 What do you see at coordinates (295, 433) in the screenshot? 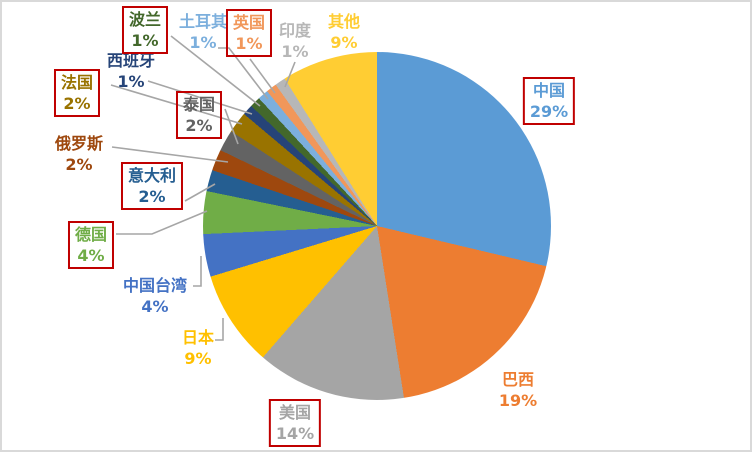
I see `slice-percent: 14%` at bounding box center [295, 433].